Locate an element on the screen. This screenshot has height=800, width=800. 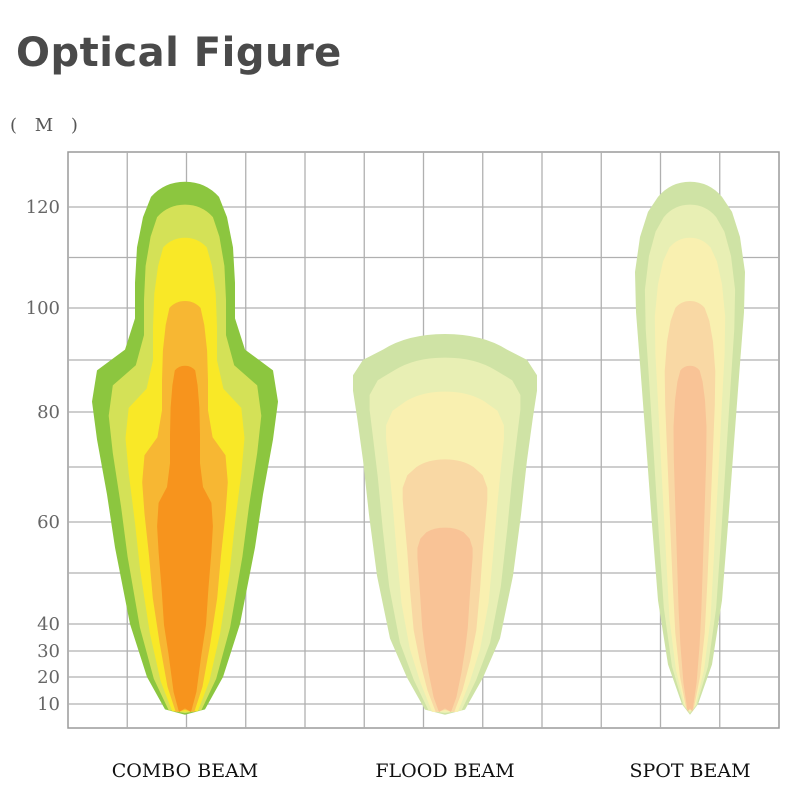
beam-spot-beam is located at coordinates (690, 448).